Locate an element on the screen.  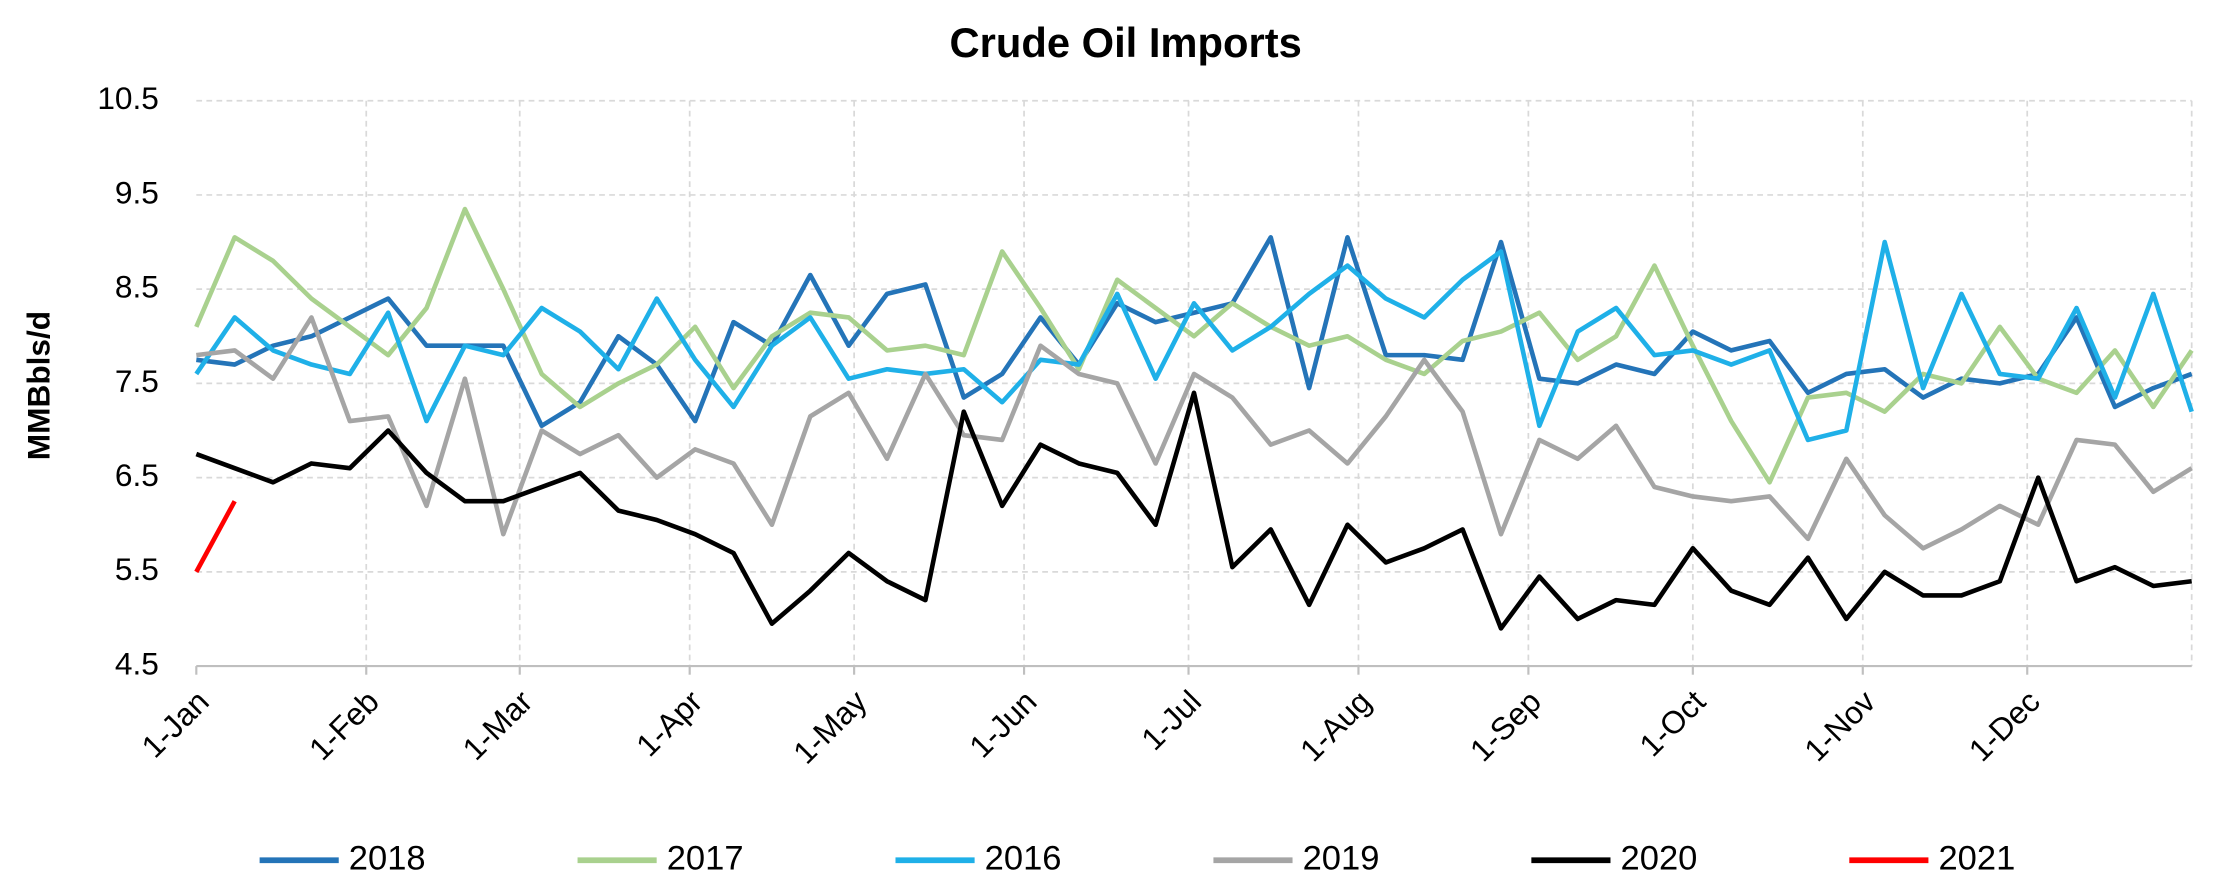
x-tick-label: 1-Jan is located at coordinates (174, 723).